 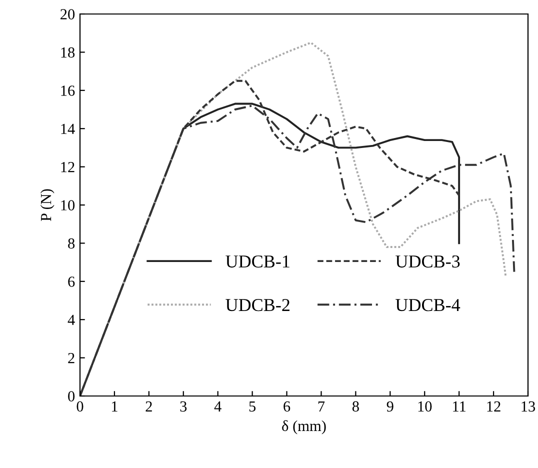 What do you see at coordinates (71, 319) in the screenshot?
I see `y-tick-label: 4` at bounding box center [71, 319].